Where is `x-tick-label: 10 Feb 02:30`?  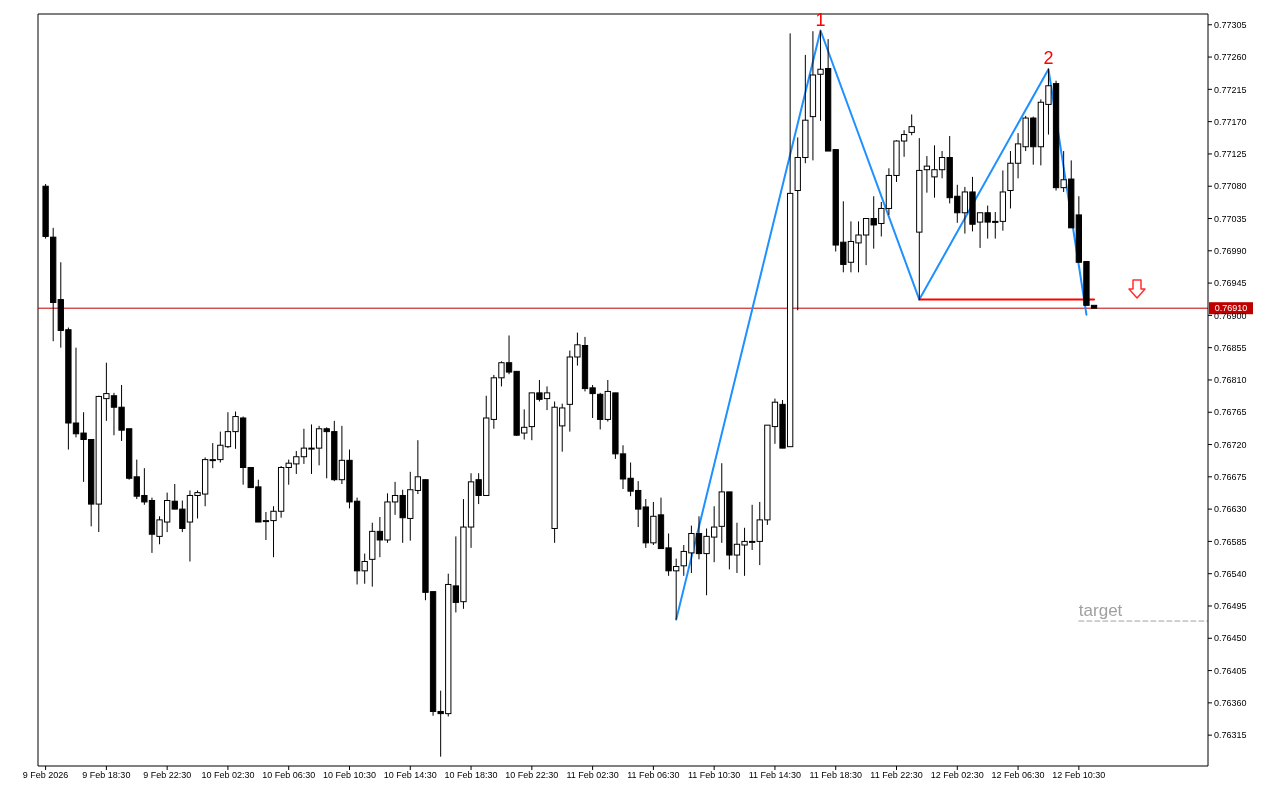
x-tick-label: 10 Feb 02:30 is located at coordinates (228, 775).